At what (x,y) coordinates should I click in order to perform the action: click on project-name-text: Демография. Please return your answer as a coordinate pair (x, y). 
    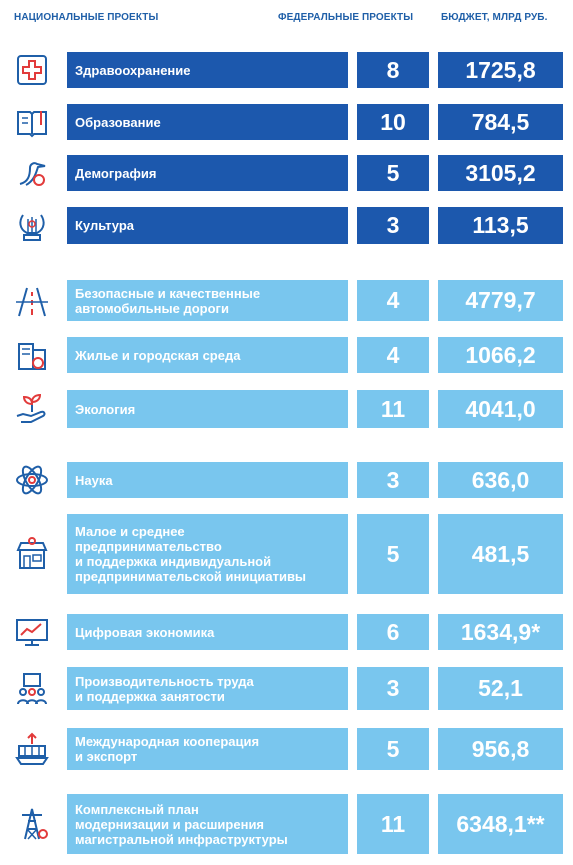
    Looking at the image, I should click on (116, 173).